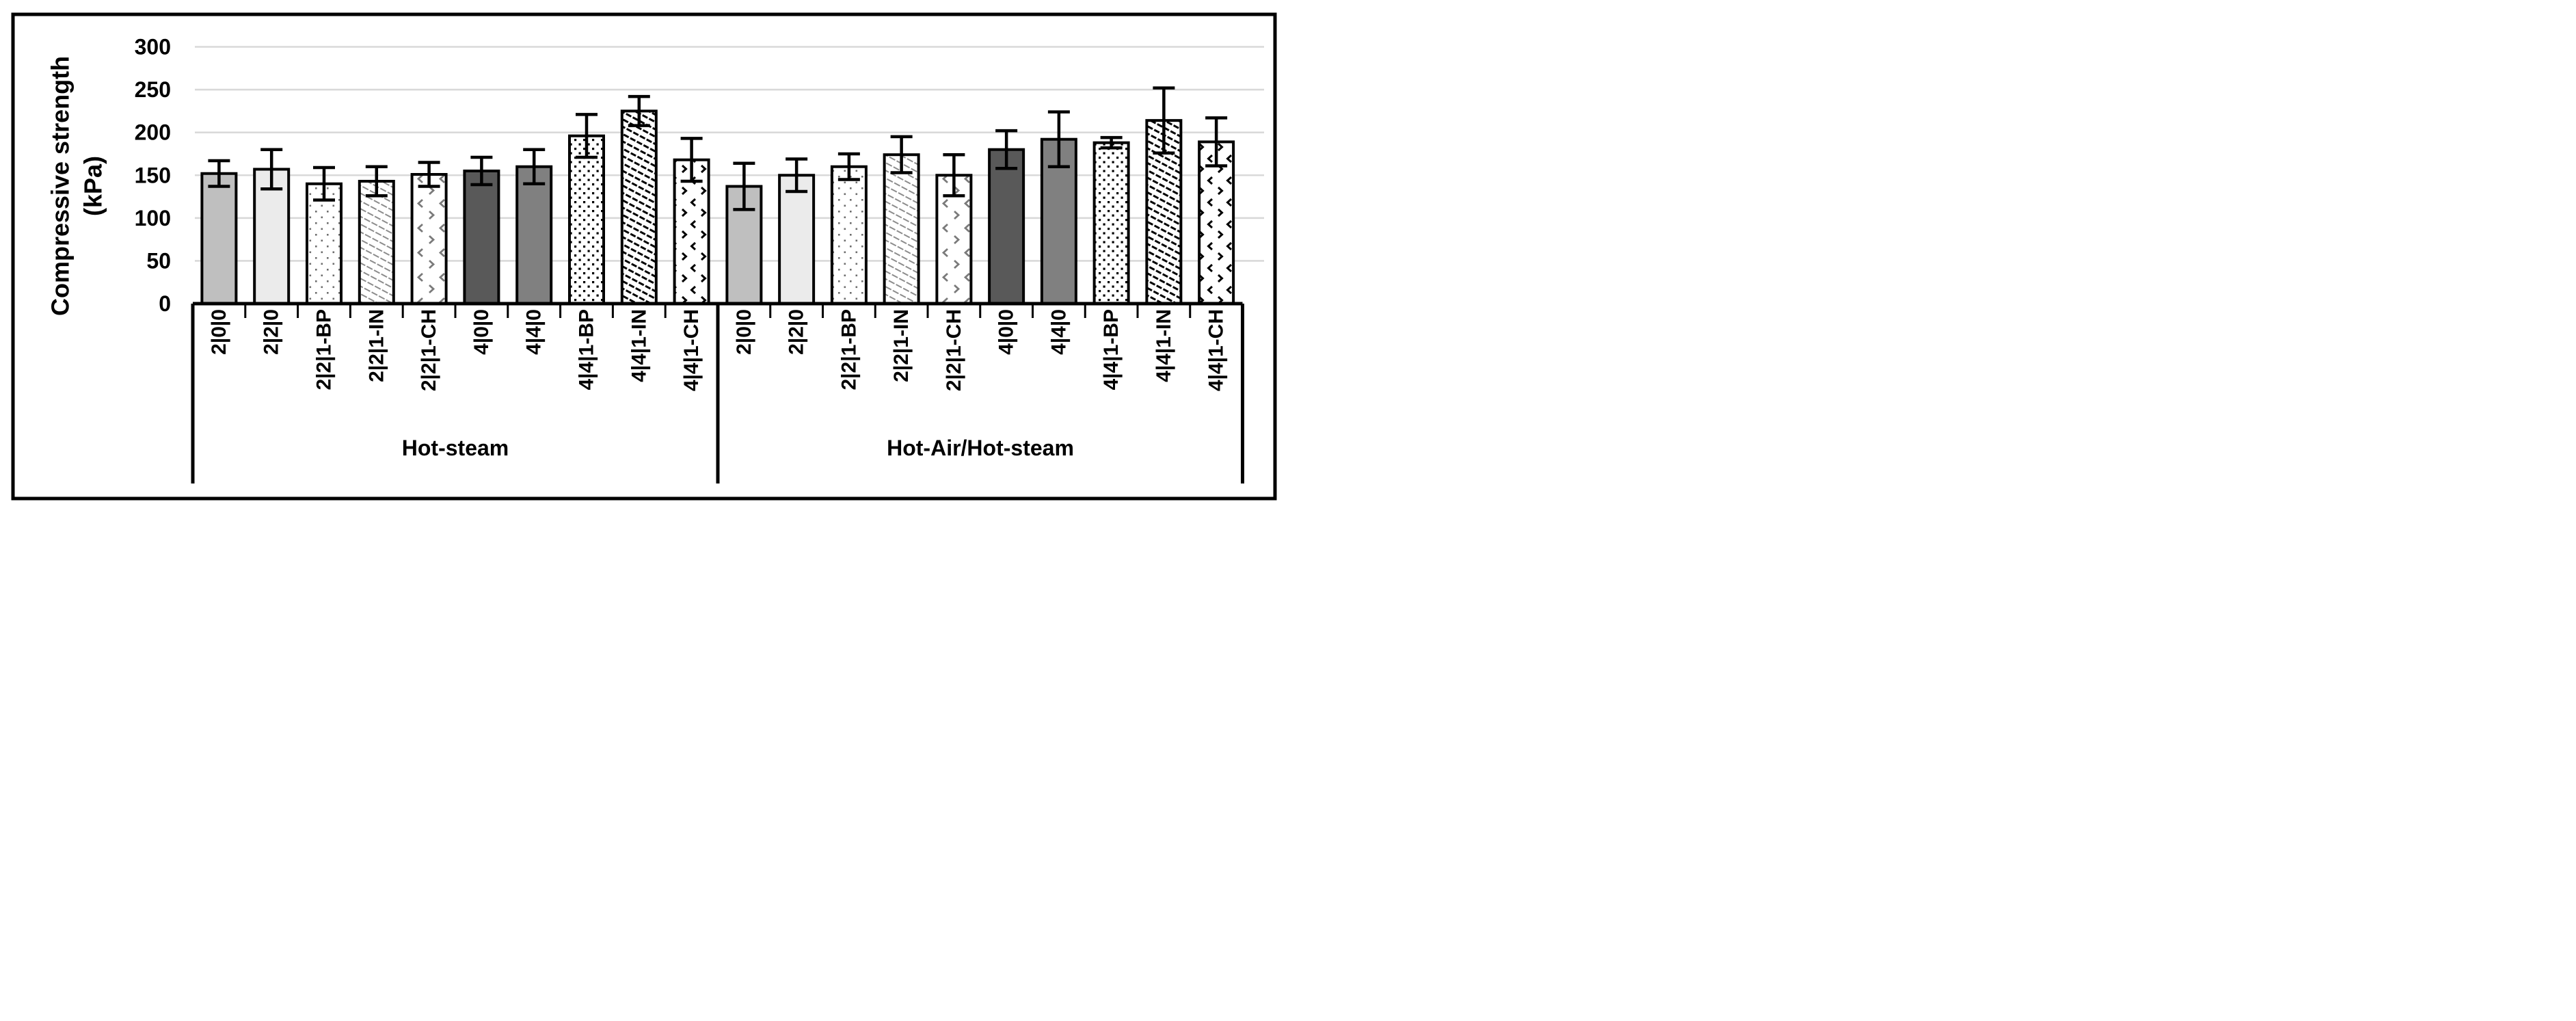 Image resolution: width=2576 pixels, height=1021 pixels. Describe the element at coordinates (153, 132) in the screenshot. I see `y-tick-label: 200` at that location.